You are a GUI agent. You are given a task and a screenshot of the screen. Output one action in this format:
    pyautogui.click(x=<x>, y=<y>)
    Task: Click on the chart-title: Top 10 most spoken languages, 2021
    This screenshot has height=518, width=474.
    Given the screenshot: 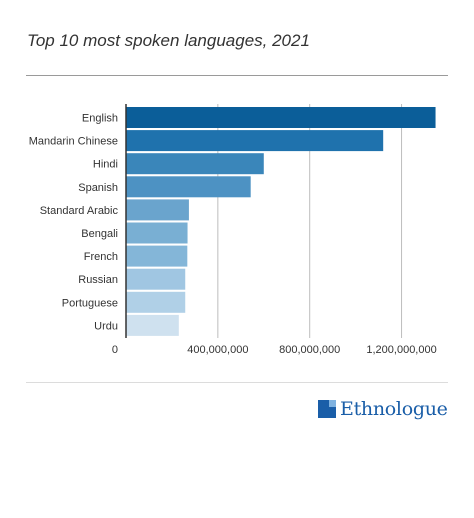 What is the action you would take?
    pyautogui.click(x=168, y=40)
    